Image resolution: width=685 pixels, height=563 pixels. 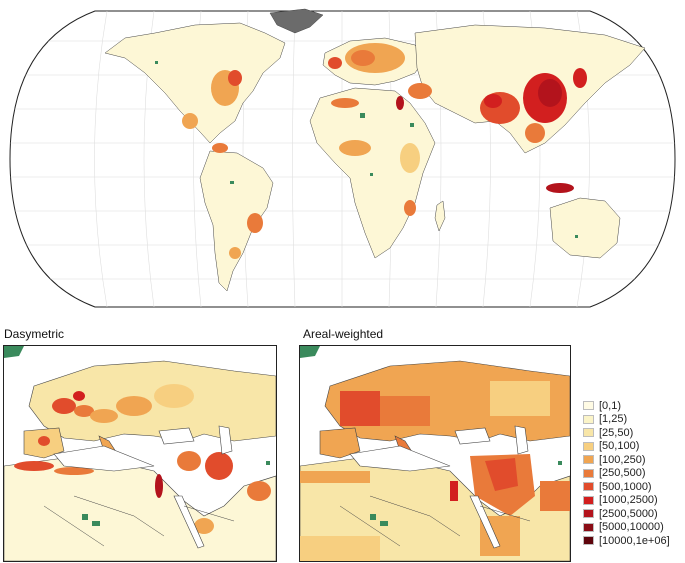 I want to click on areal-weighted-title: Areal-weighted, so click(x=343, y=334).